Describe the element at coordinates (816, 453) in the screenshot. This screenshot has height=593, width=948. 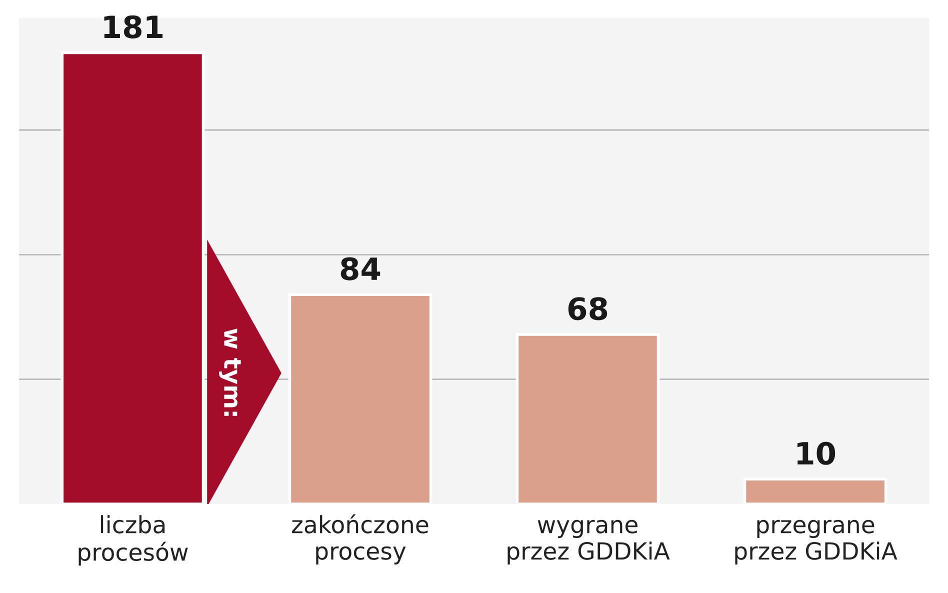
I see `data-label: 10` at that location.